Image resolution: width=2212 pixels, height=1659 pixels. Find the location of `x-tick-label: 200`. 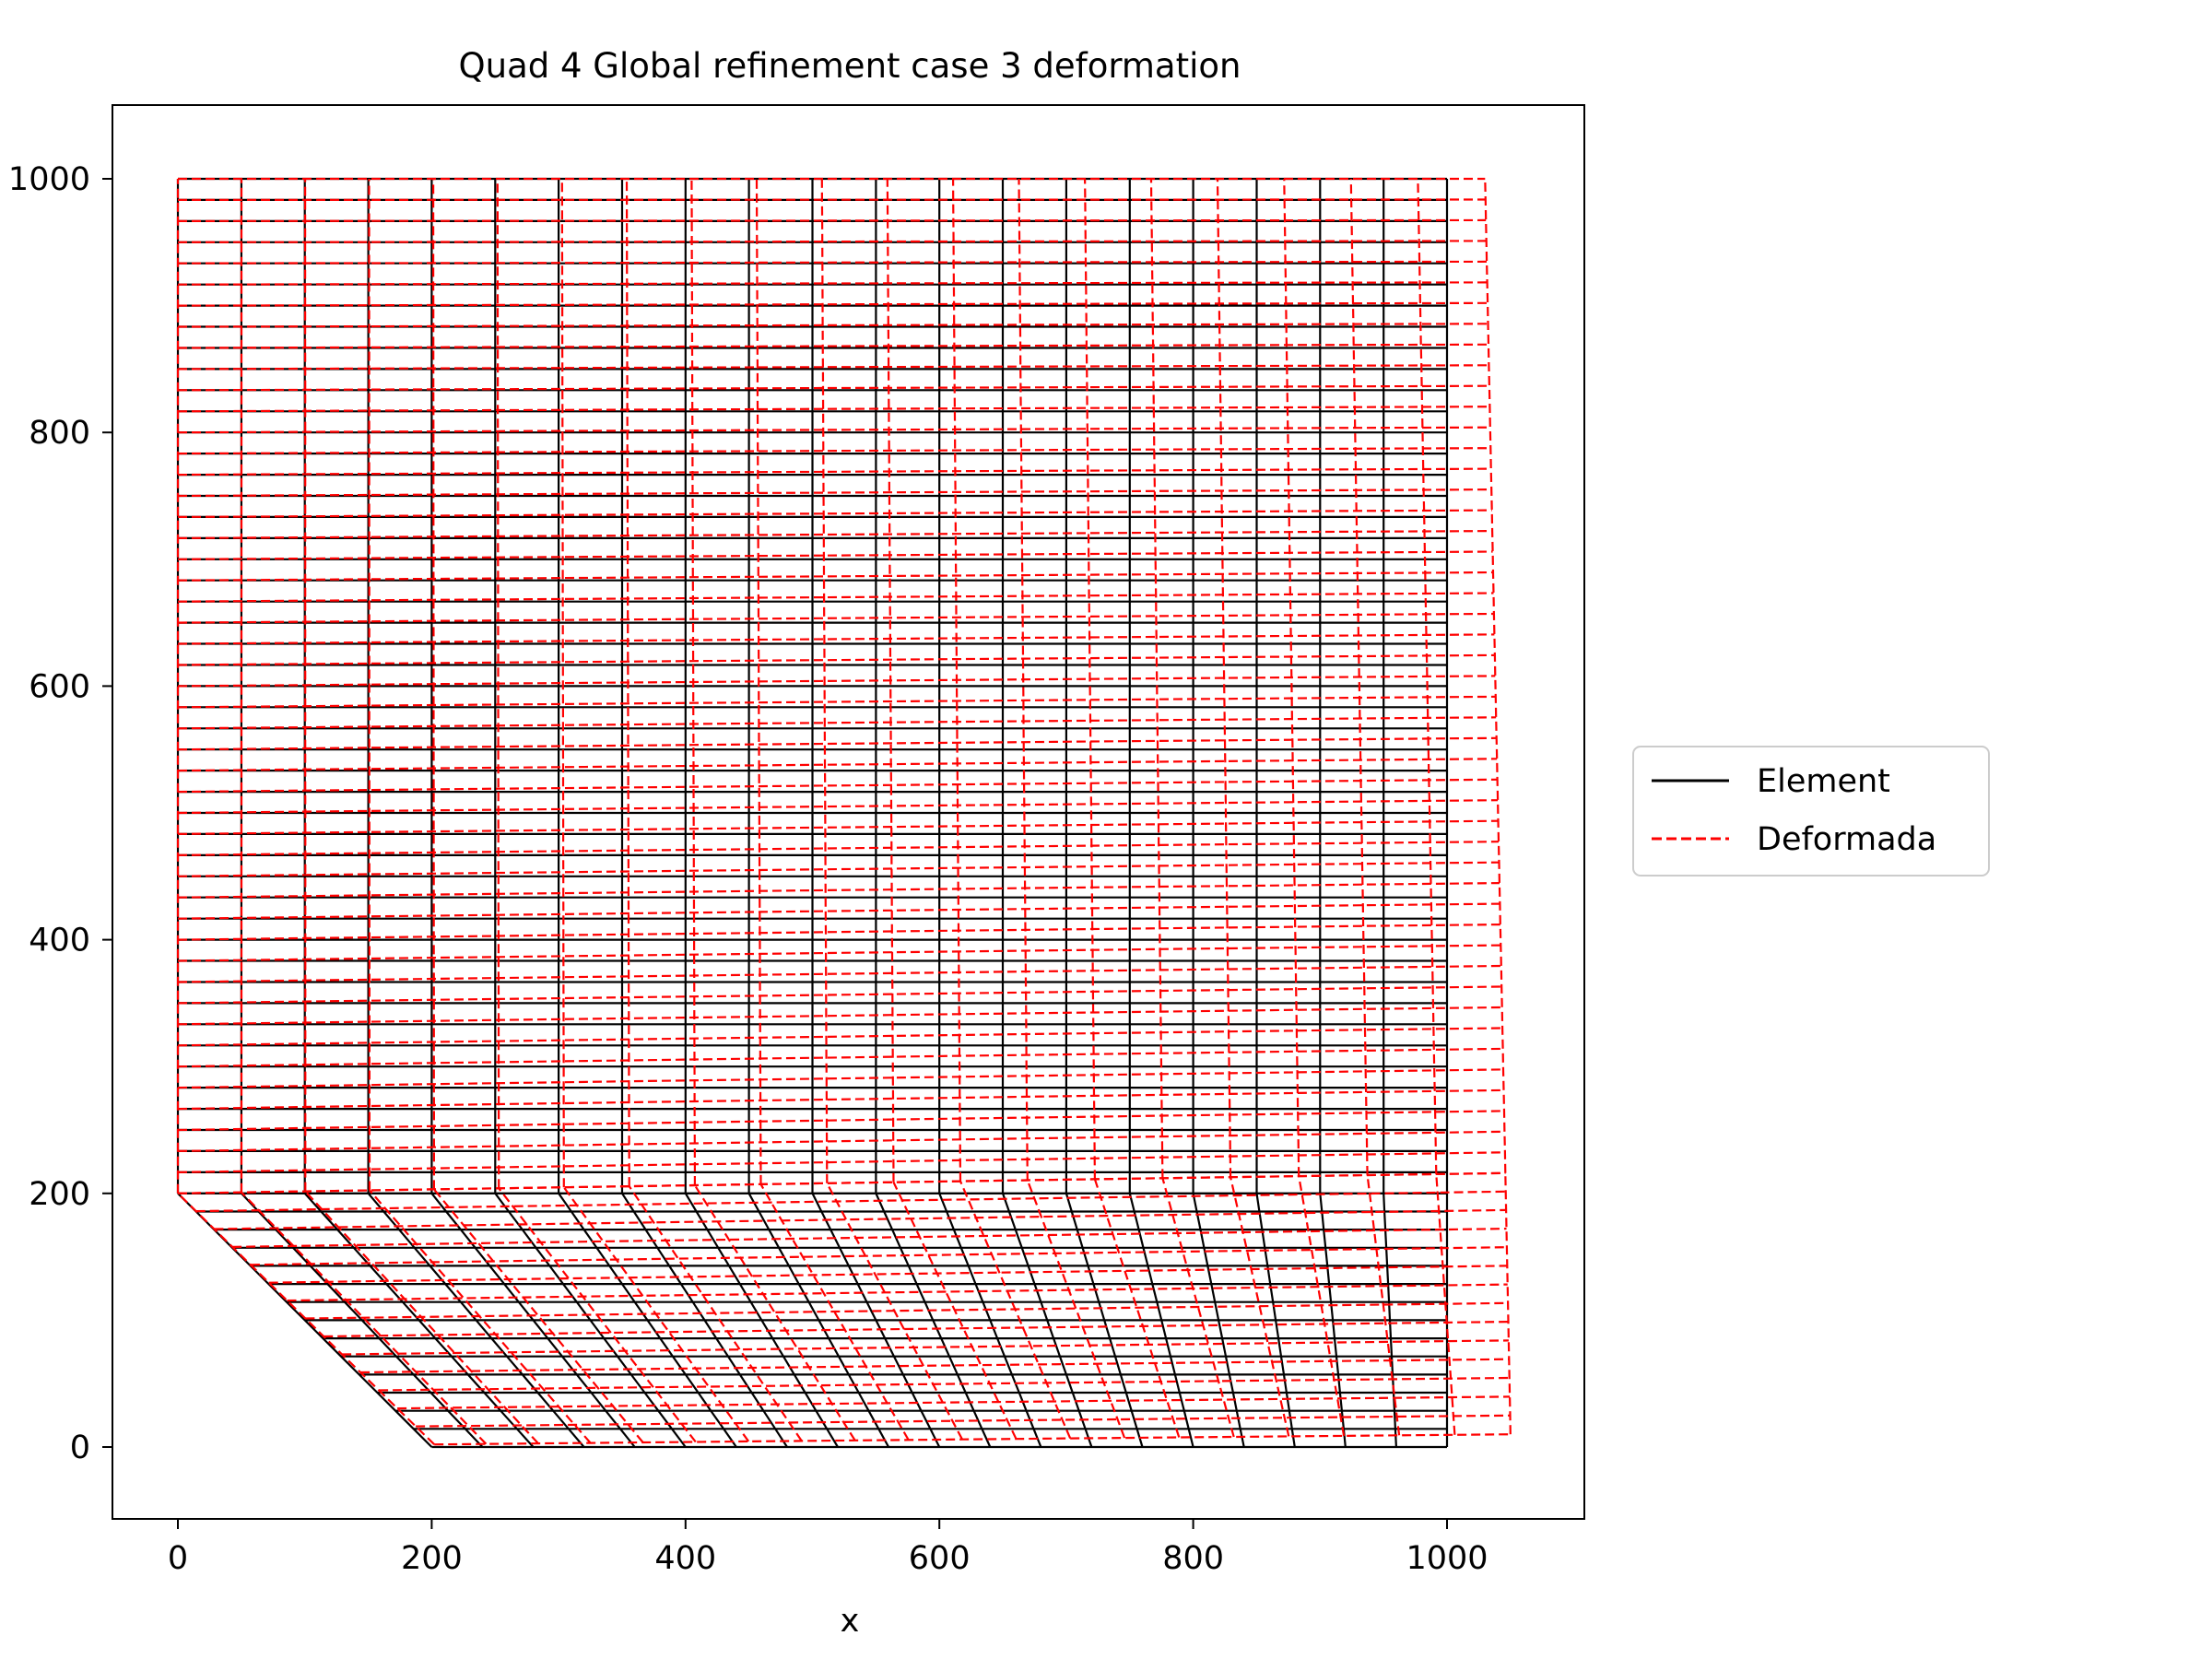

x-tick-label: 200 is located at coordinates (432, 1558).